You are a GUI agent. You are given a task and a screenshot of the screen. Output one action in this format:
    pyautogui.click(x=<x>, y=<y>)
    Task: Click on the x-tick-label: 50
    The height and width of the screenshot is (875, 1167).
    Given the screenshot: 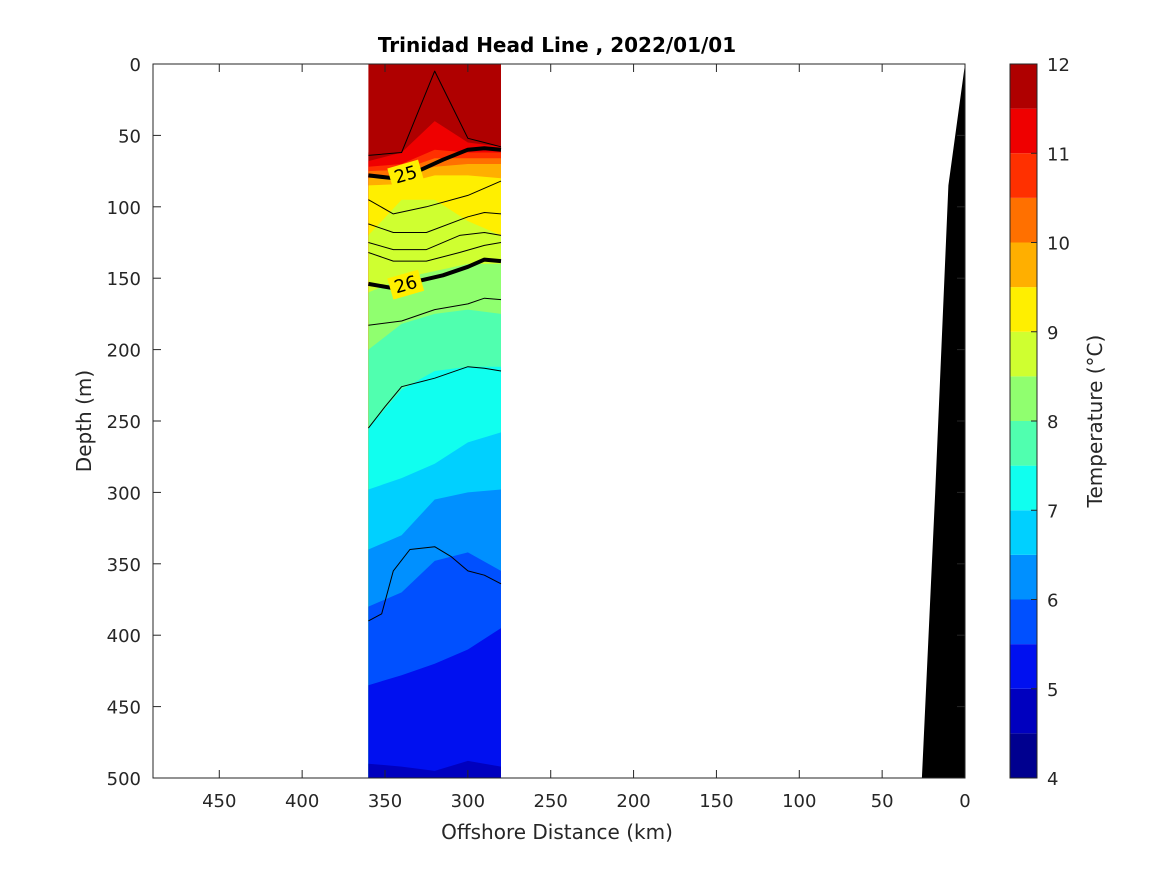 What is the action you would take?
    pyautogui.click(x=882, y=801)
    